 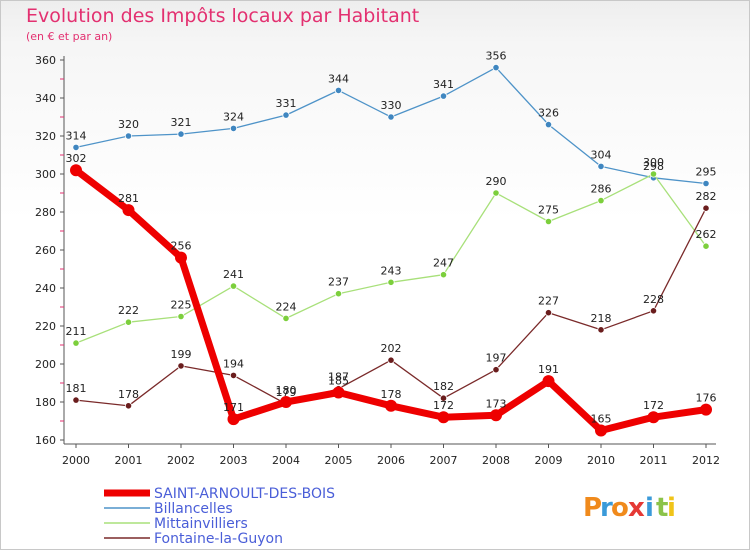 What do you see at coordinates (45, 402) in the screenshot?
I see `y-tick-label: 180` at bounding box center [45, 402].